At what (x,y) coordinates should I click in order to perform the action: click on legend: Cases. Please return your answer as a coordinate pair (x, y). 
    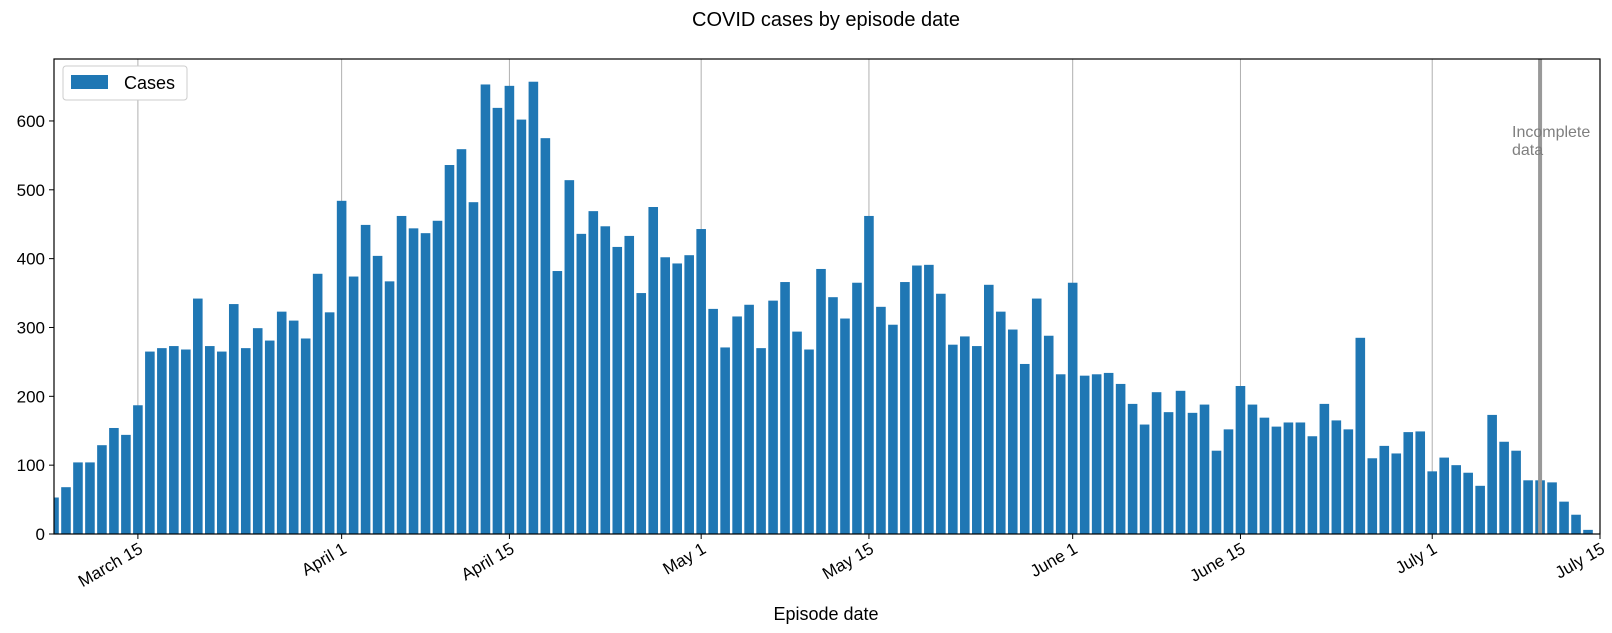
    Looking at the image, I should click on (125, 83).